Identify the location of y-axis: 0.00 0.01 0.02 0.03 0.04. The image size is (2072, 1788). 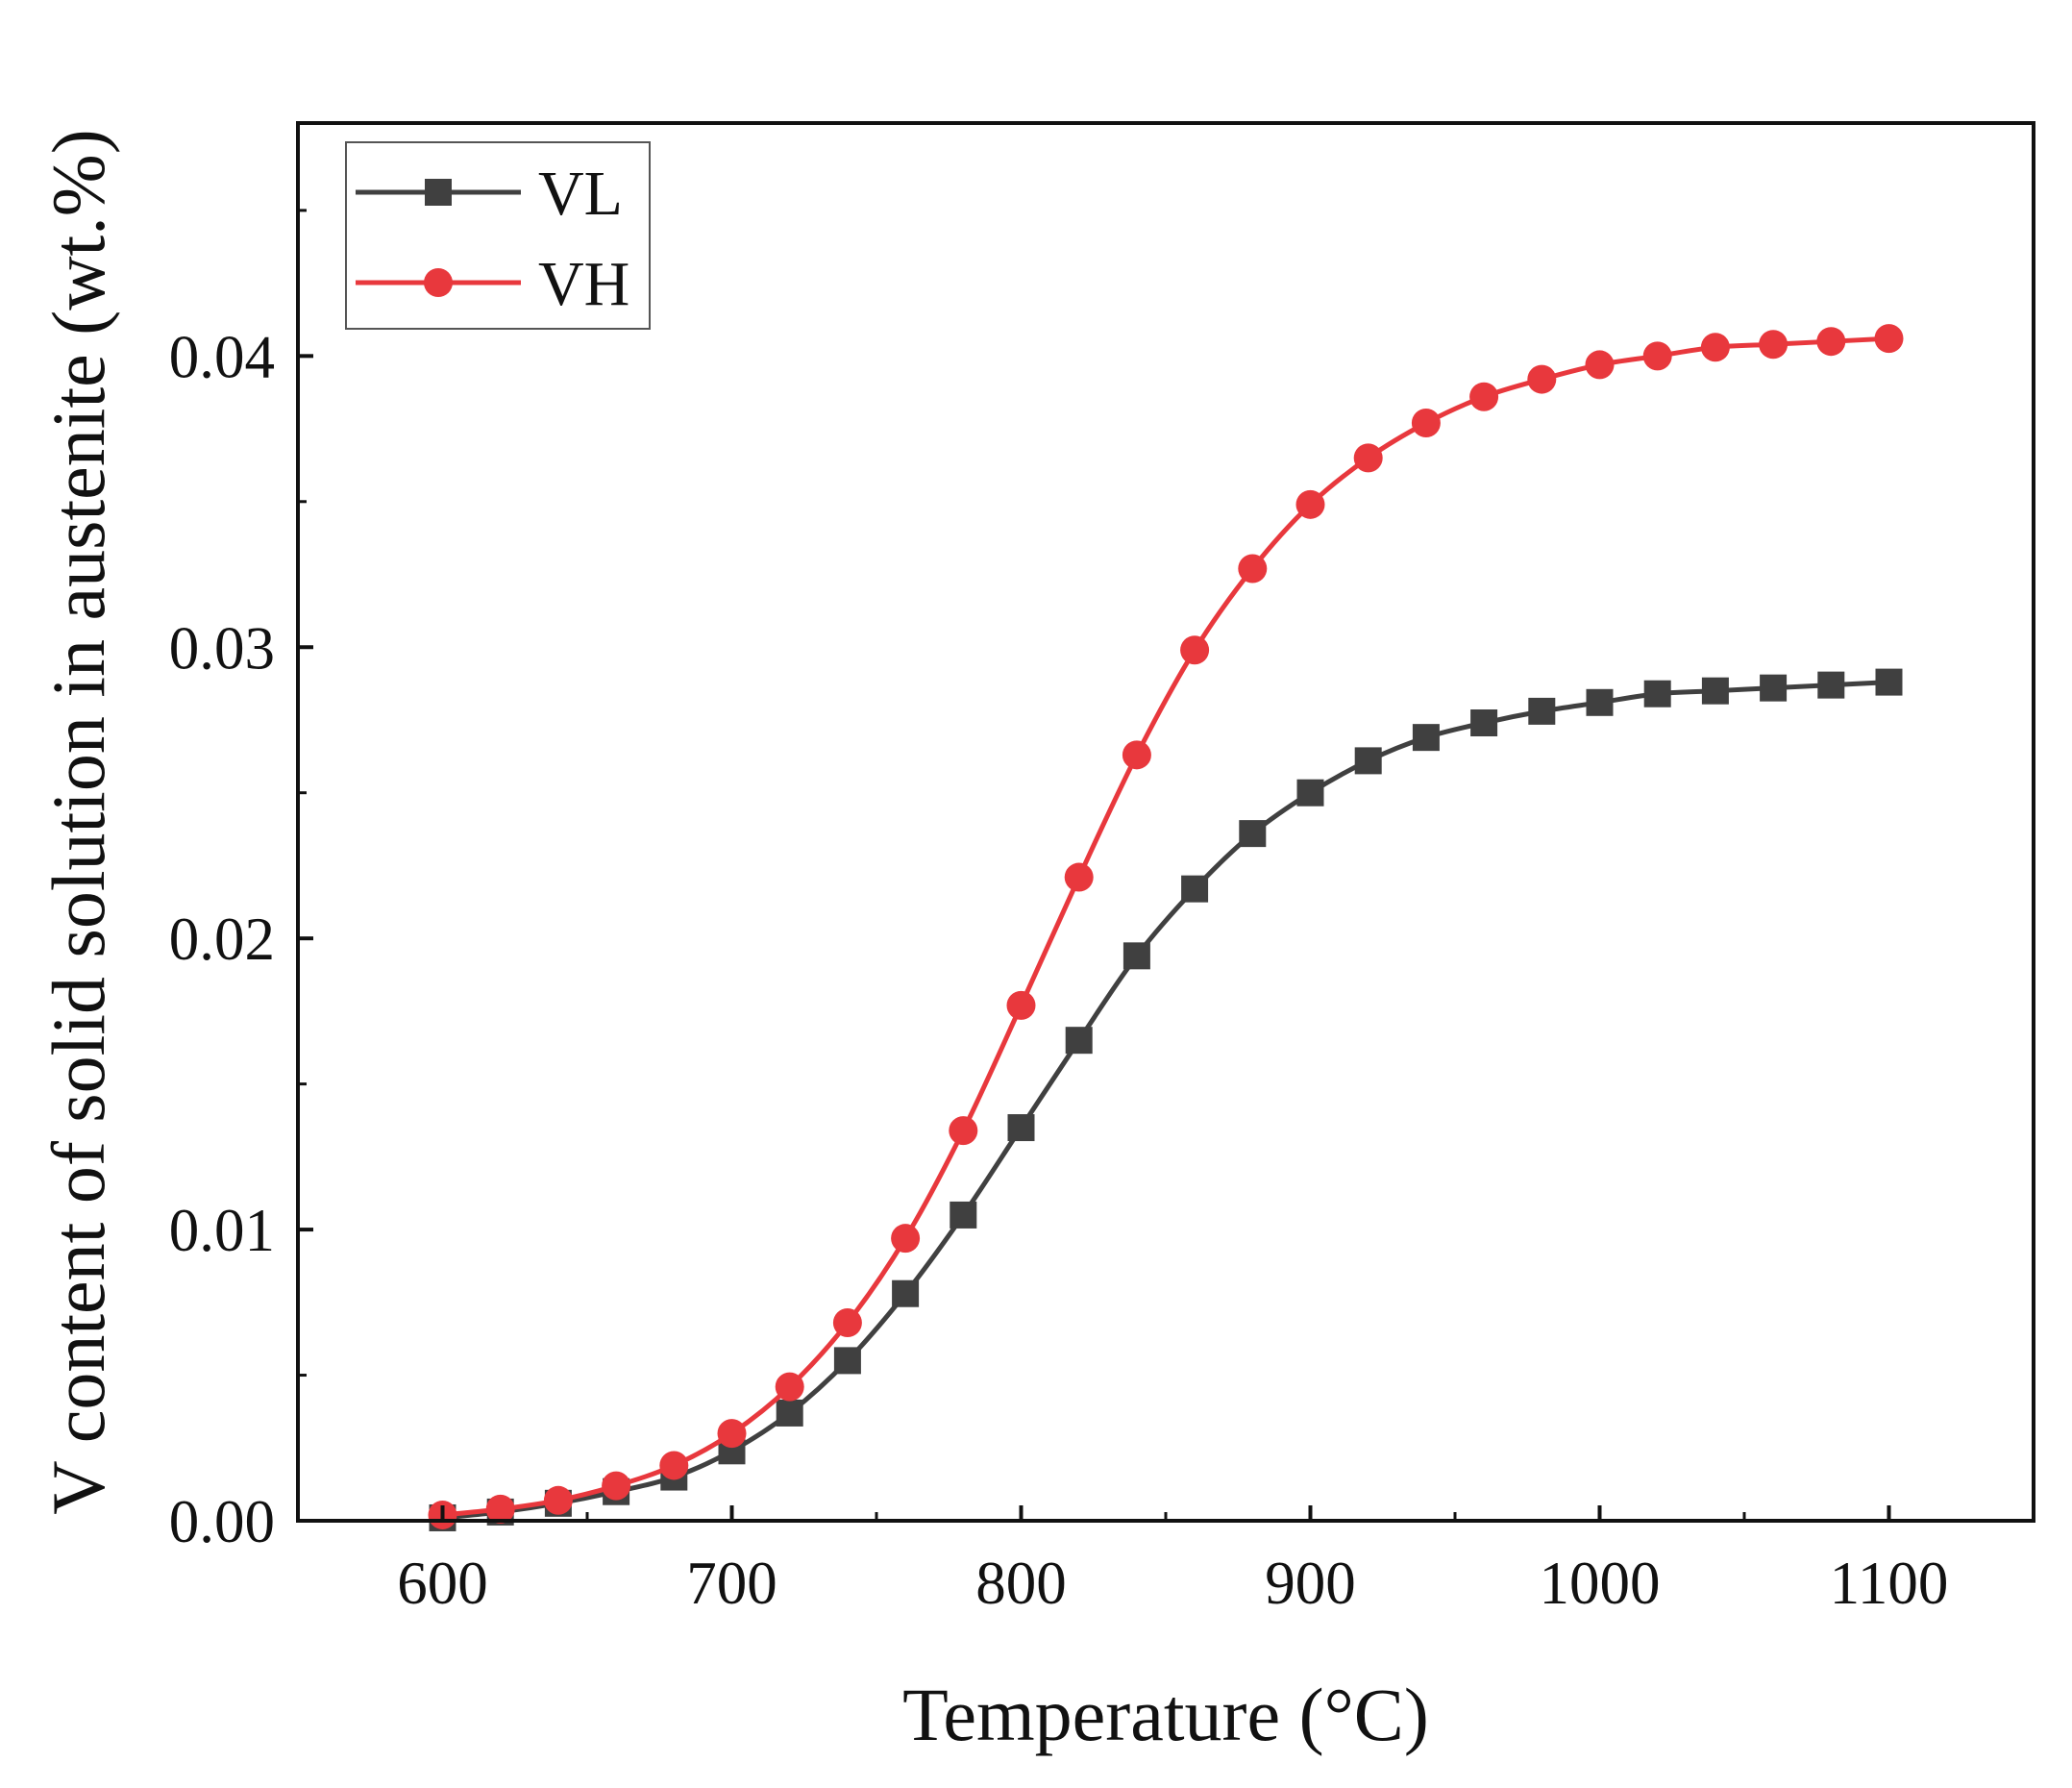
(241, 882).